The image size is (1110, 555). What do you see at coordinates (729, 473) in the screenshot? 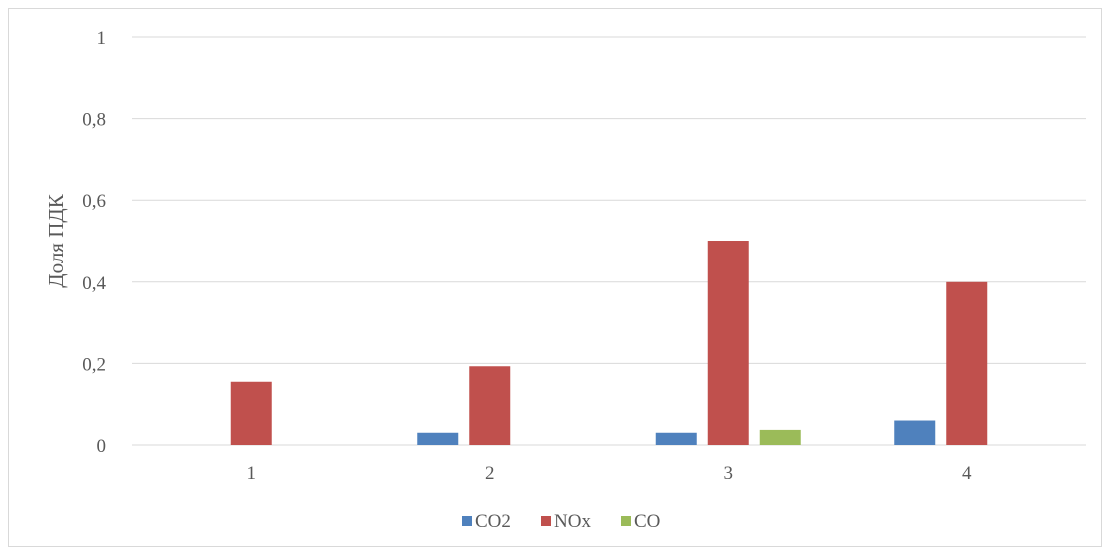
I see `x-tick-label: 3` at bounding box center [729, 473].